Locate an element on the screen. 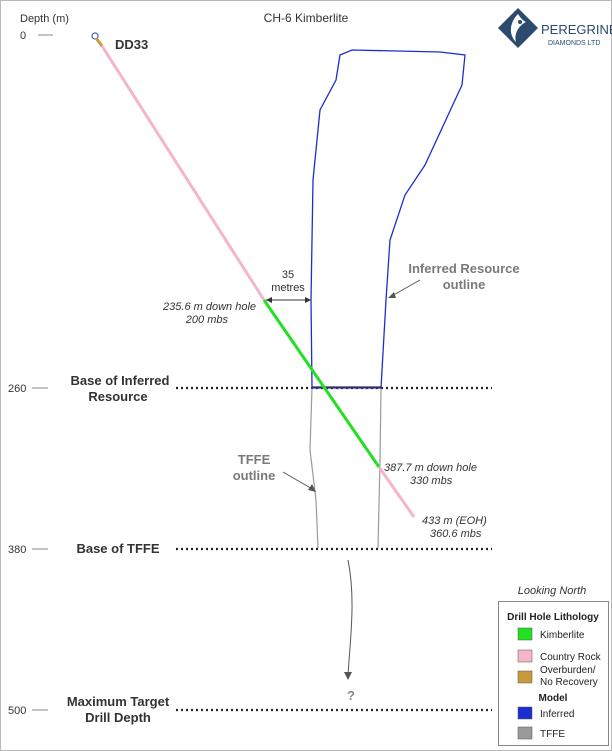 Image resolution: width=612 pixels, height=751 pixels. depth-tick-260: 260 is located at coordinates (28, 389).